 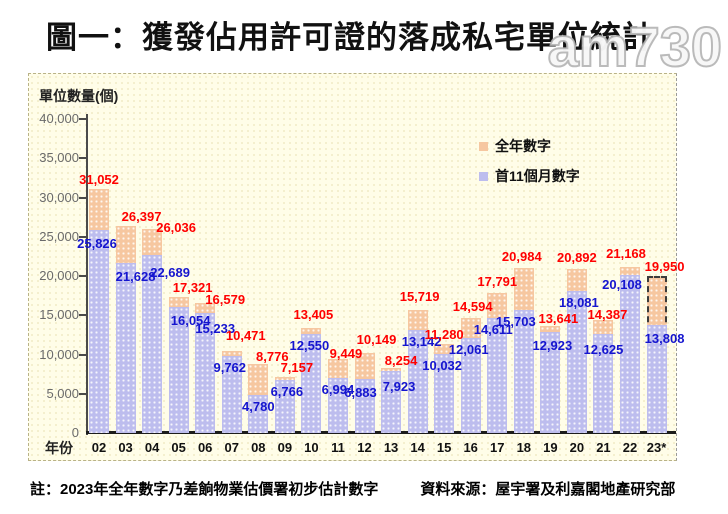 What do you see at coordinates (577, 257) in the screenshot?
I see `label-full-20: 20,892` at bounding box center [577, 257].